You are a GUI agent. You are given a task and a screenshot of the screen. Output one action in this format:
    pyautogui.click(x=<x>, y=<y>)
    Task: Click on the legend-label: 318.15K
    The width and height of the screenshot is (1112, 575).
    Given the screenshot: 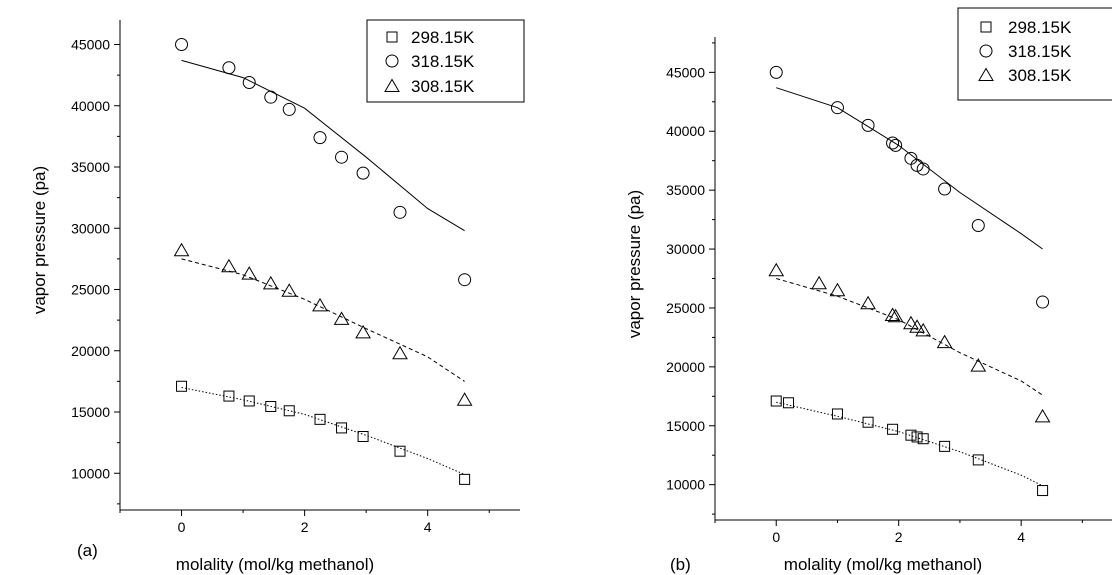 What is the action you would take?
    pyautogui.click(x=443, y=61)
    